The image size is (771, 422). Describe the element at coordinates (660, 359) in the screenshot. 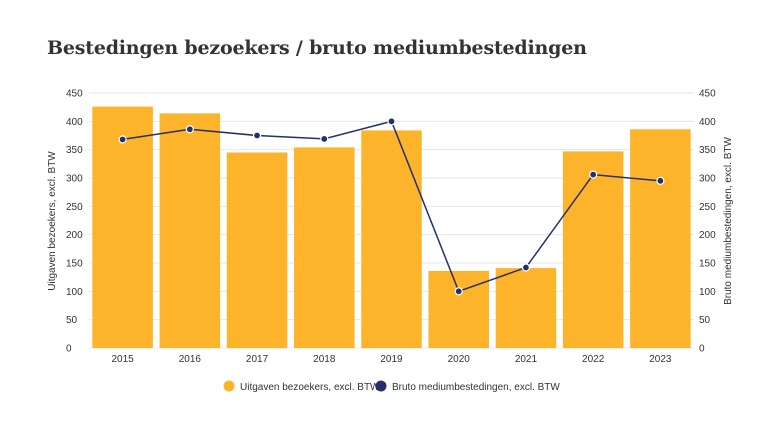

I see `x-tick: 2023` at that location.